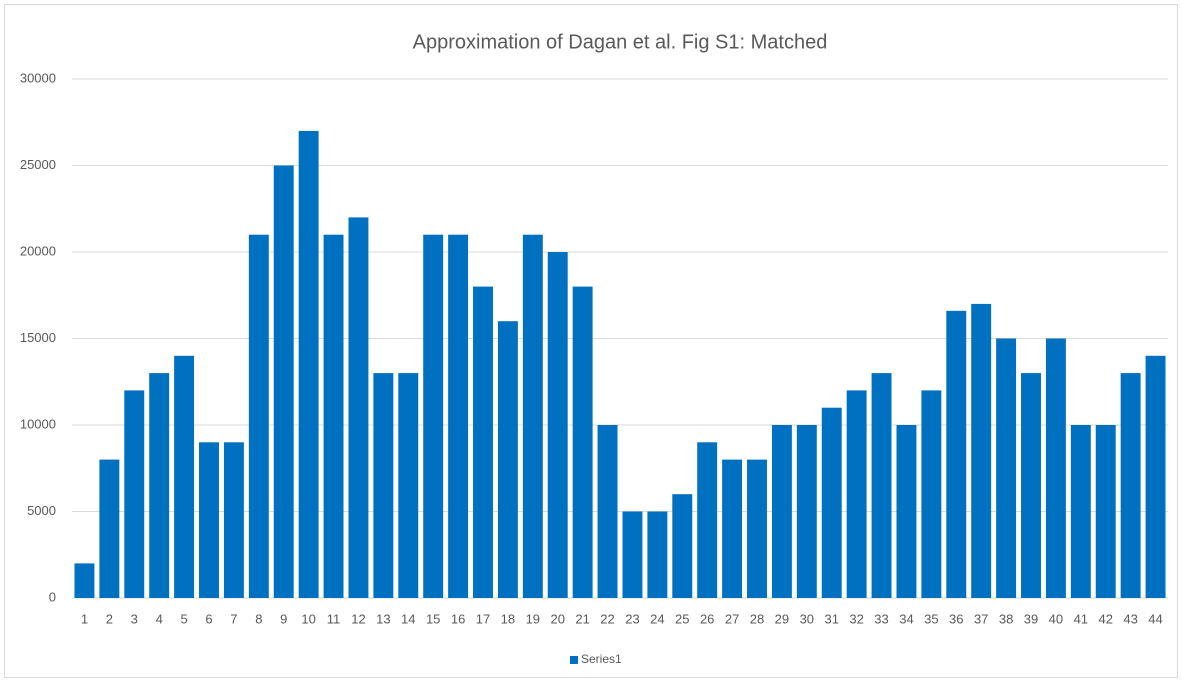 The height and width of the screenshot is (687, 1182). I want to click on x-tick-label: 19, so click(533, 618).